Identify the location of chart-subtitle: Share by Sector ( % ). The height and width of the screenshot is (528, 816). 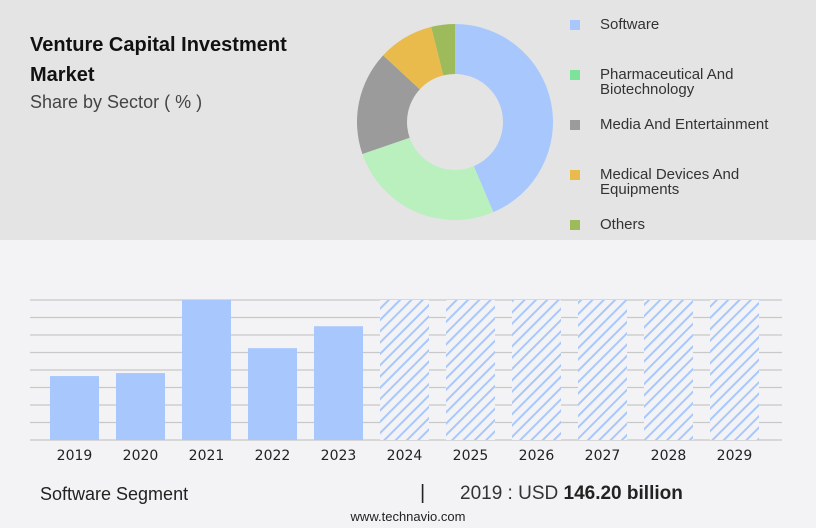
(116, 102).